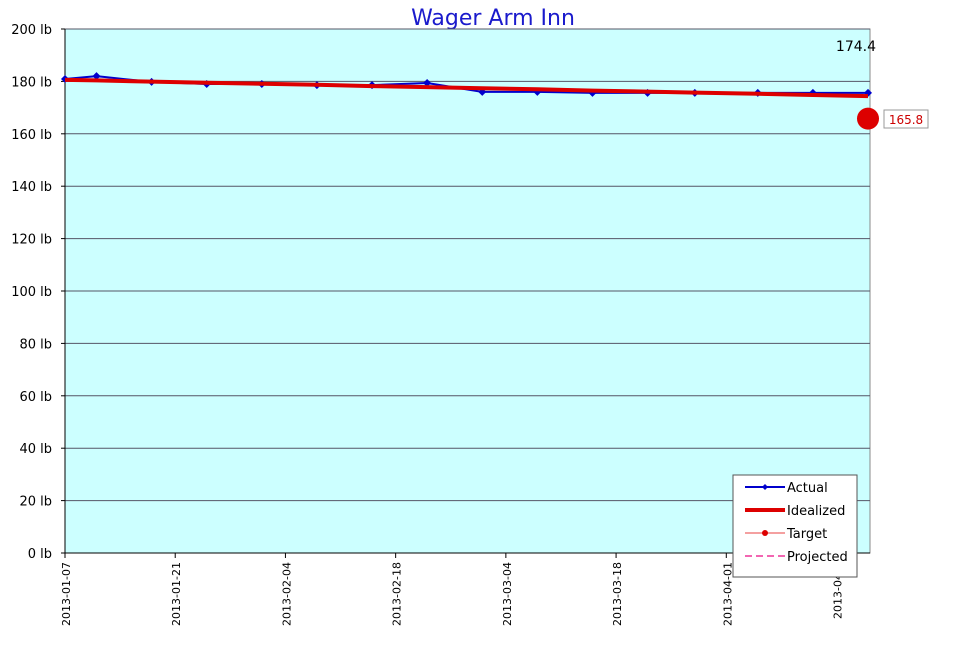 The height and width of the screenshot is (657, 960). What do you see at coordinates (617, 594) in the screenshot?
I see `x-tick-label: 2013-03-18` at bounding box center [617, 594].